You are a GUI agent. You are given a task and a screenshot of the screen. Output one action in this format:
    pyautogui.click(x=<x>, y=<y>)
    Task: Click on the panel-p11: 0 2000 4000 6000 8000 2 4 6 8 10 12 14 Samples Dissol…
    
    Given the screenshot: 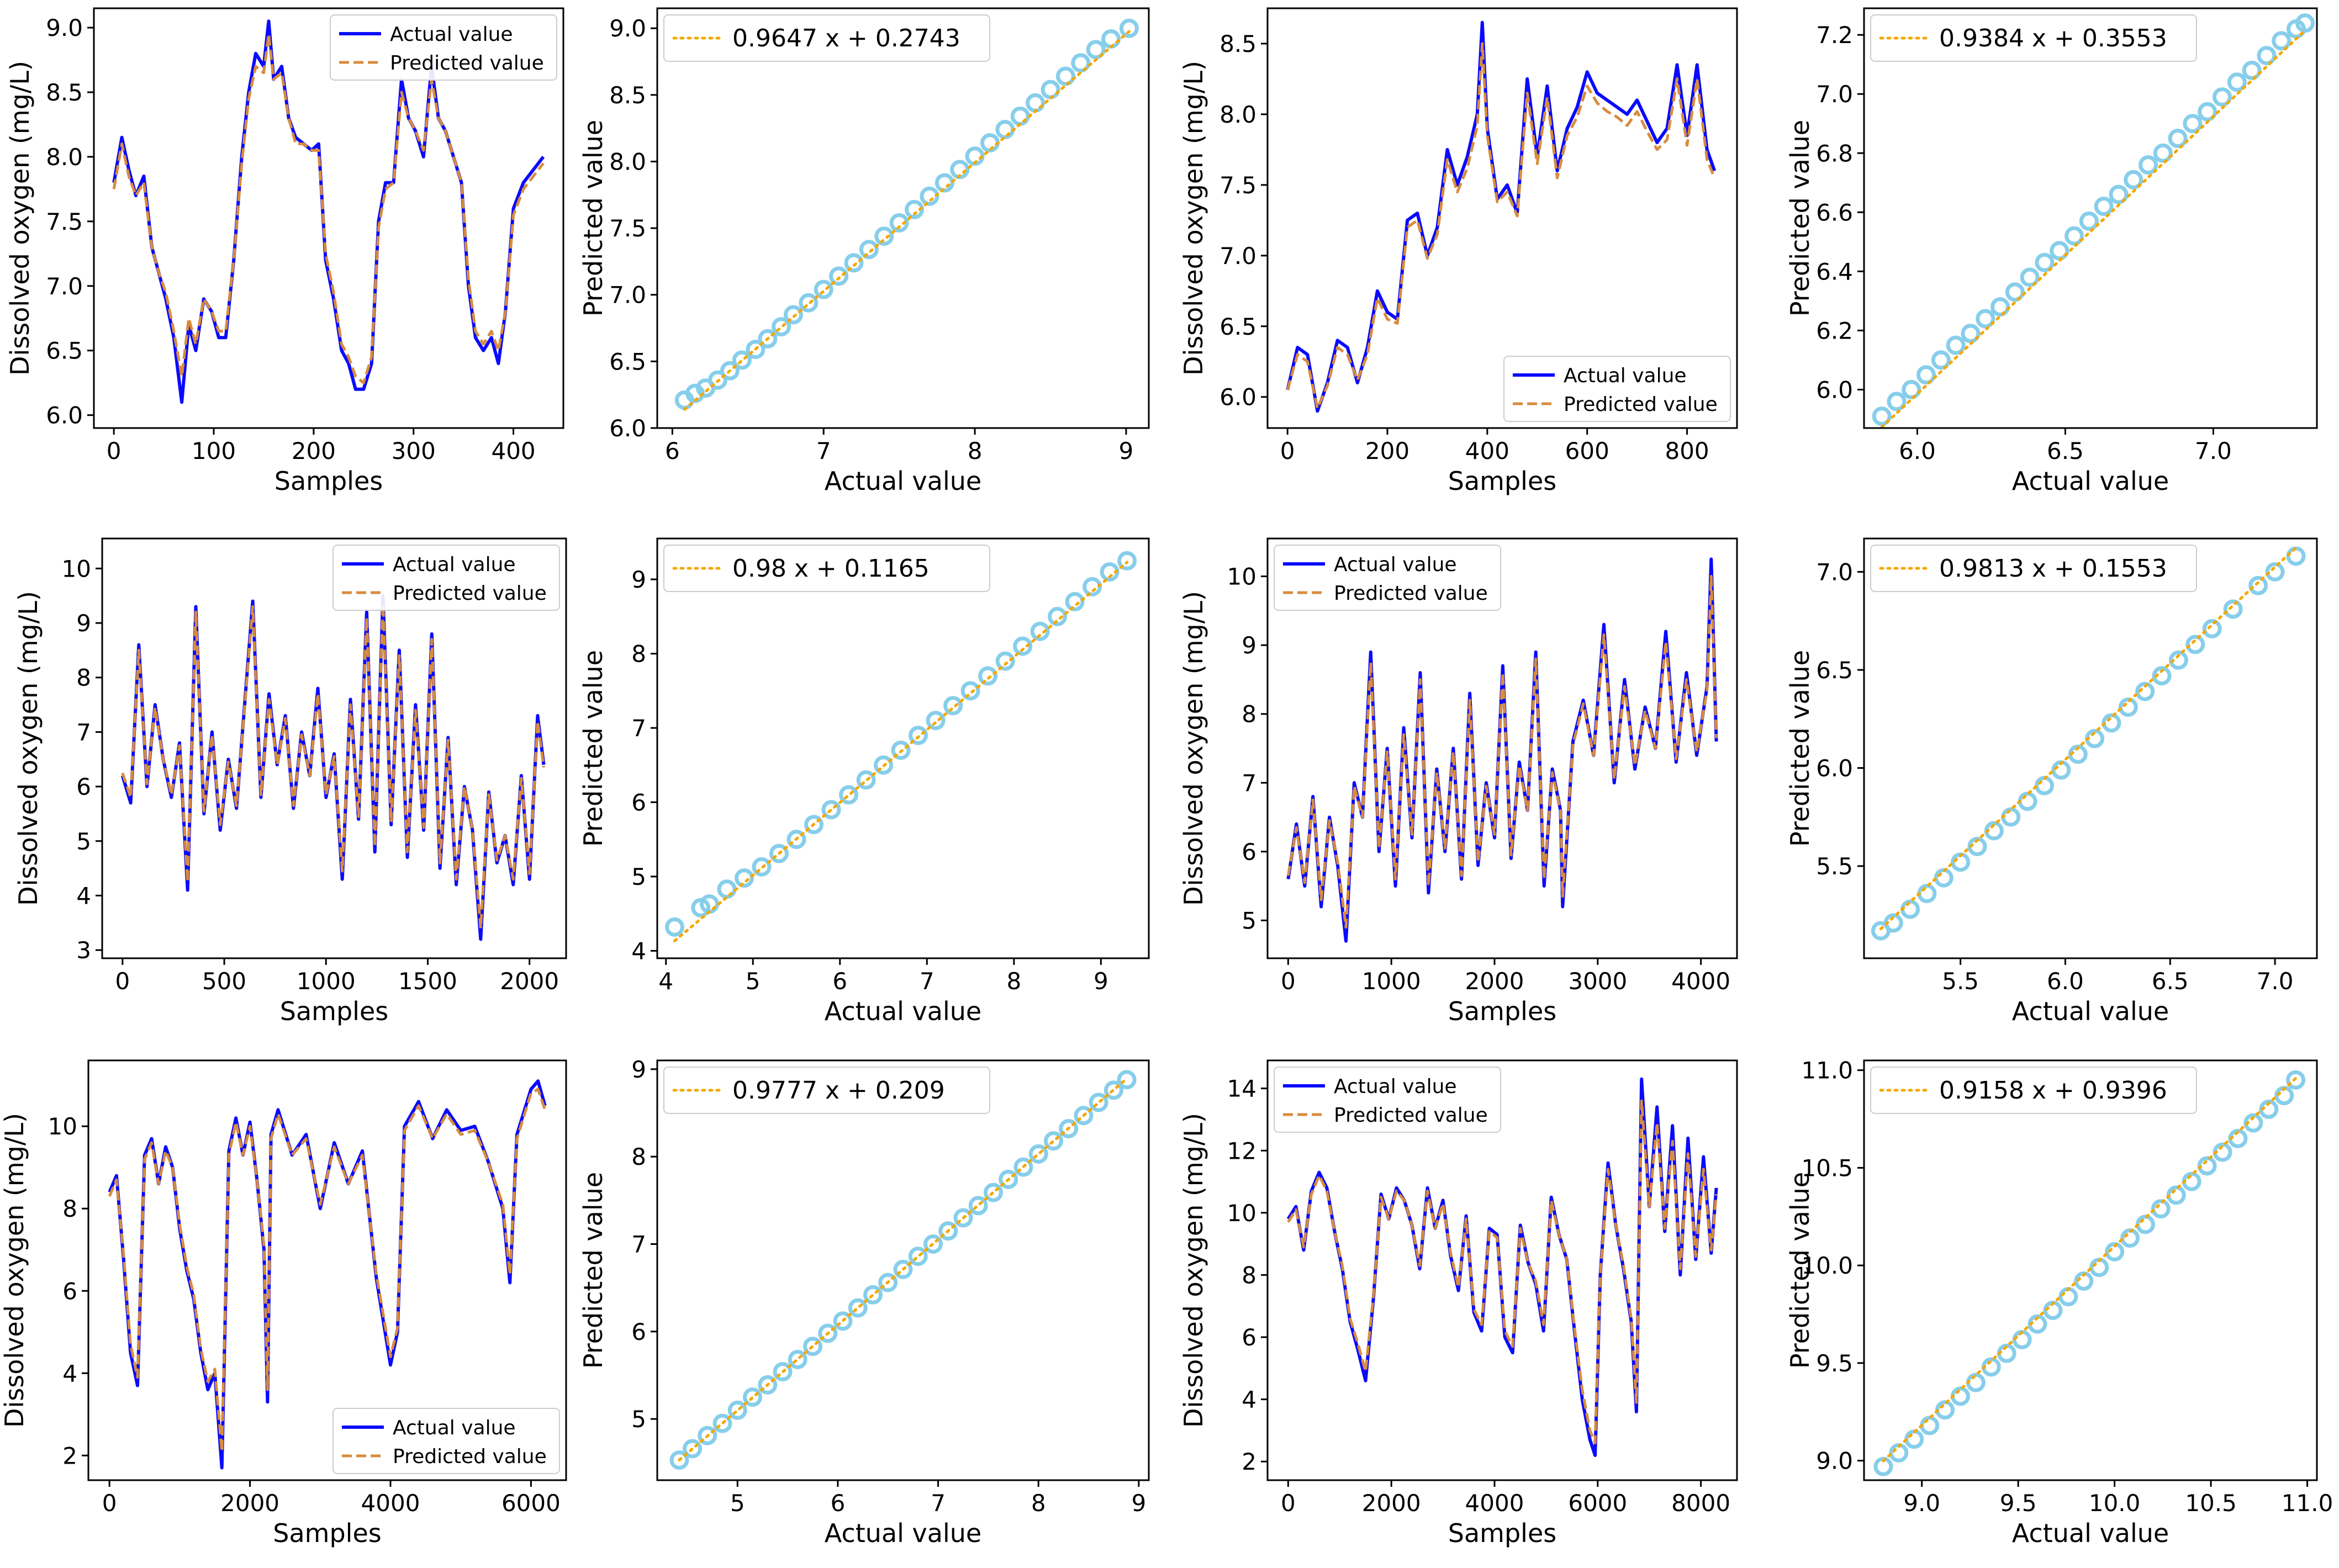 What is the action you would take?
    pyautogui.click(x=1458, y=1303)
    